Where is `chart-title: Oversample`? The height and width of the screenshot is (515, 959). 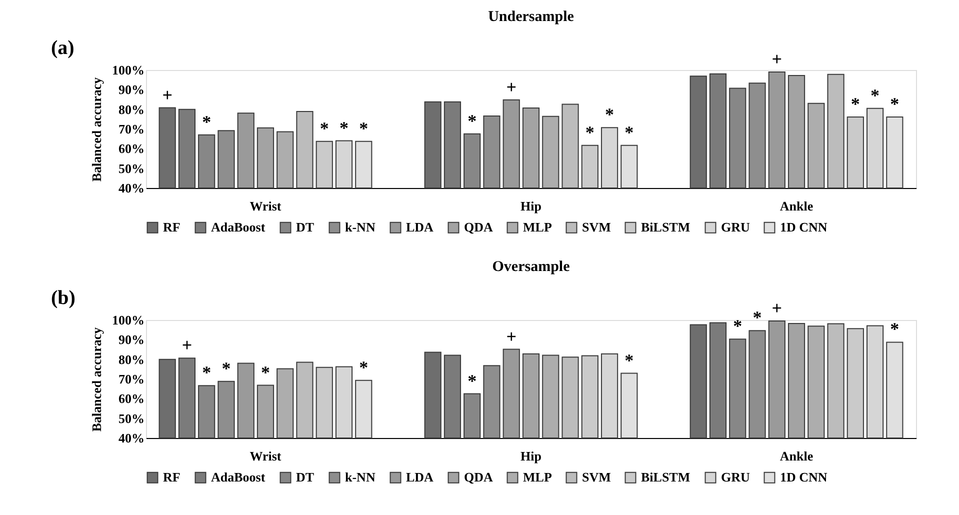 chart-title: Oversample is located at coordinates (531, 267).